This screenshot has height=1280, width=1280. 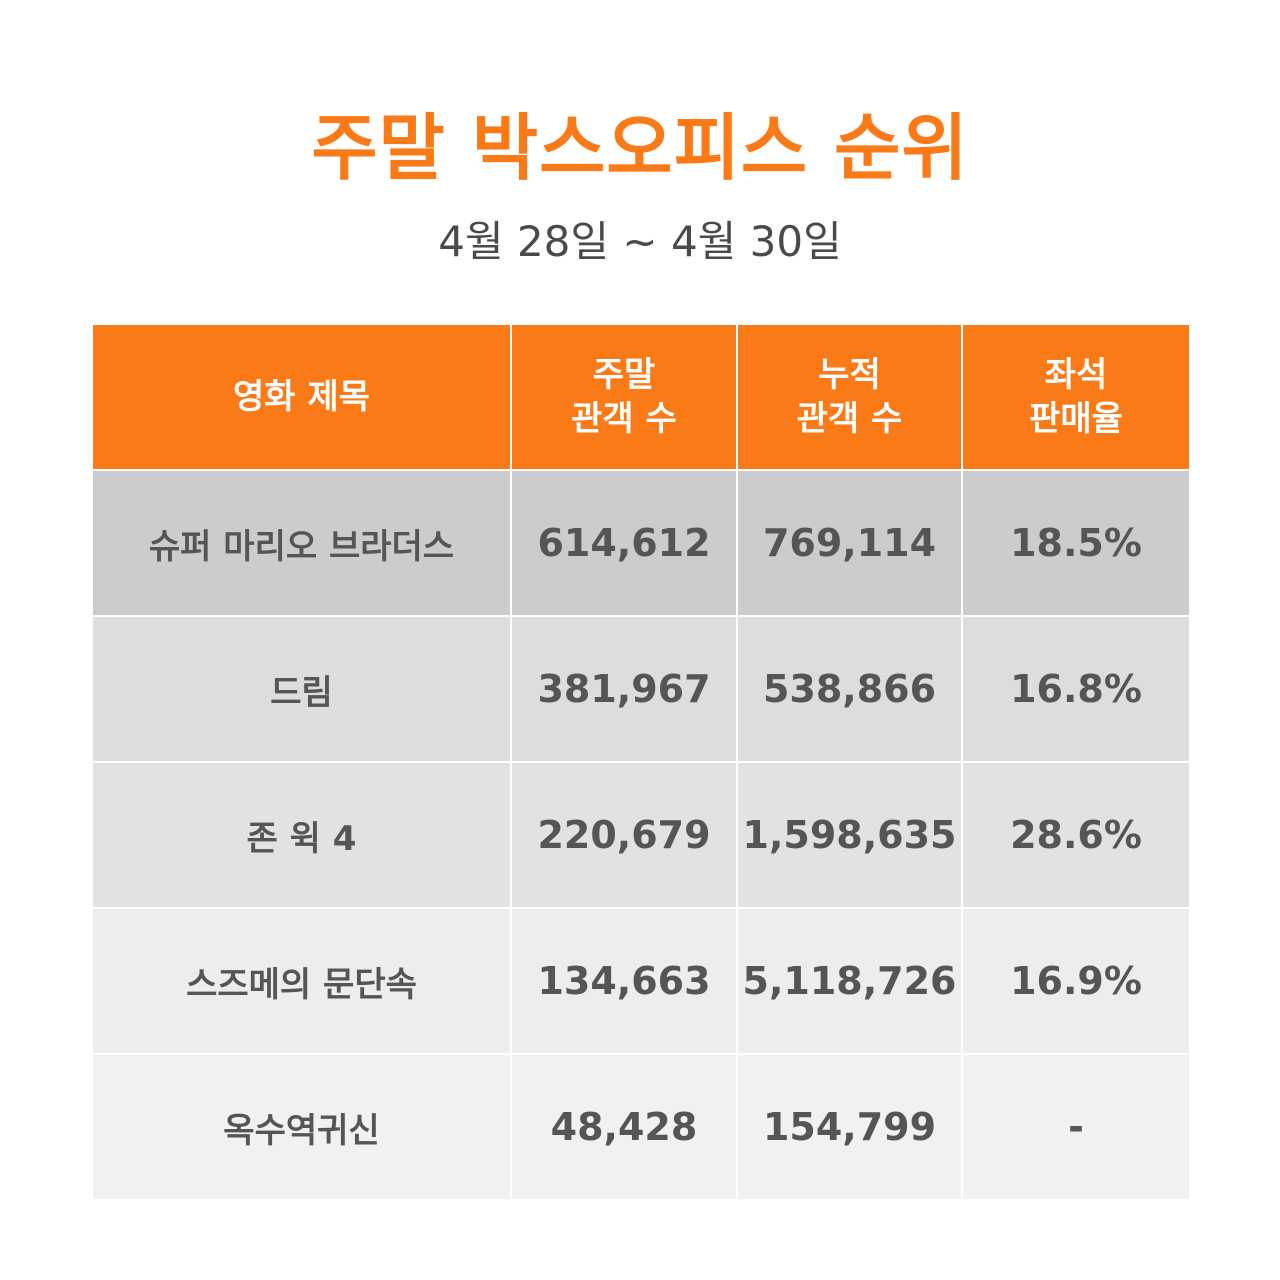 I want to click on table-header: 영화 제목 주말 관객 수 누적 관객 수 좌석 판매율, so click(x=641, y=397).